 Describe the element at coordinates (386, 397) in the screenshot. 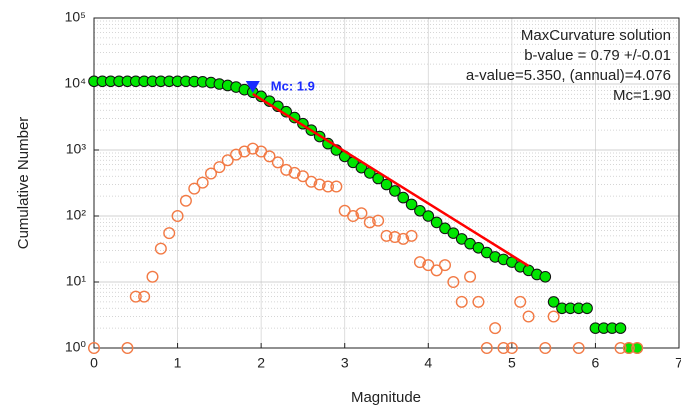

I see `x-axis-label: Magnitude` at that location.